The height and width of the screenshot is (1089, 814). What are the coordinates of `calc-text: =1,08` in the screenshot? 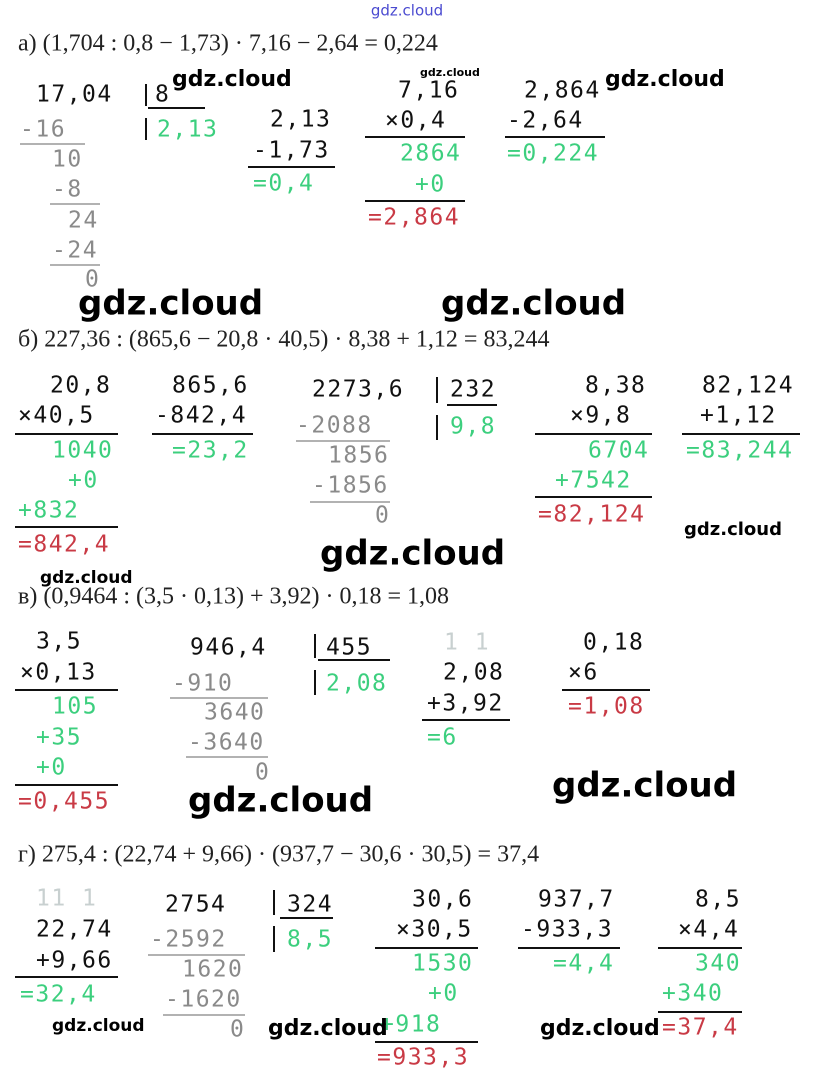 It's located at (606, 707).